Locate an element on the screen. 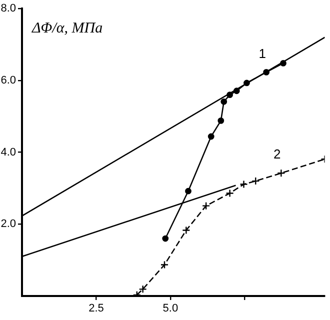  x-tick-label: 5.0 is located at coordinates (170, 308).